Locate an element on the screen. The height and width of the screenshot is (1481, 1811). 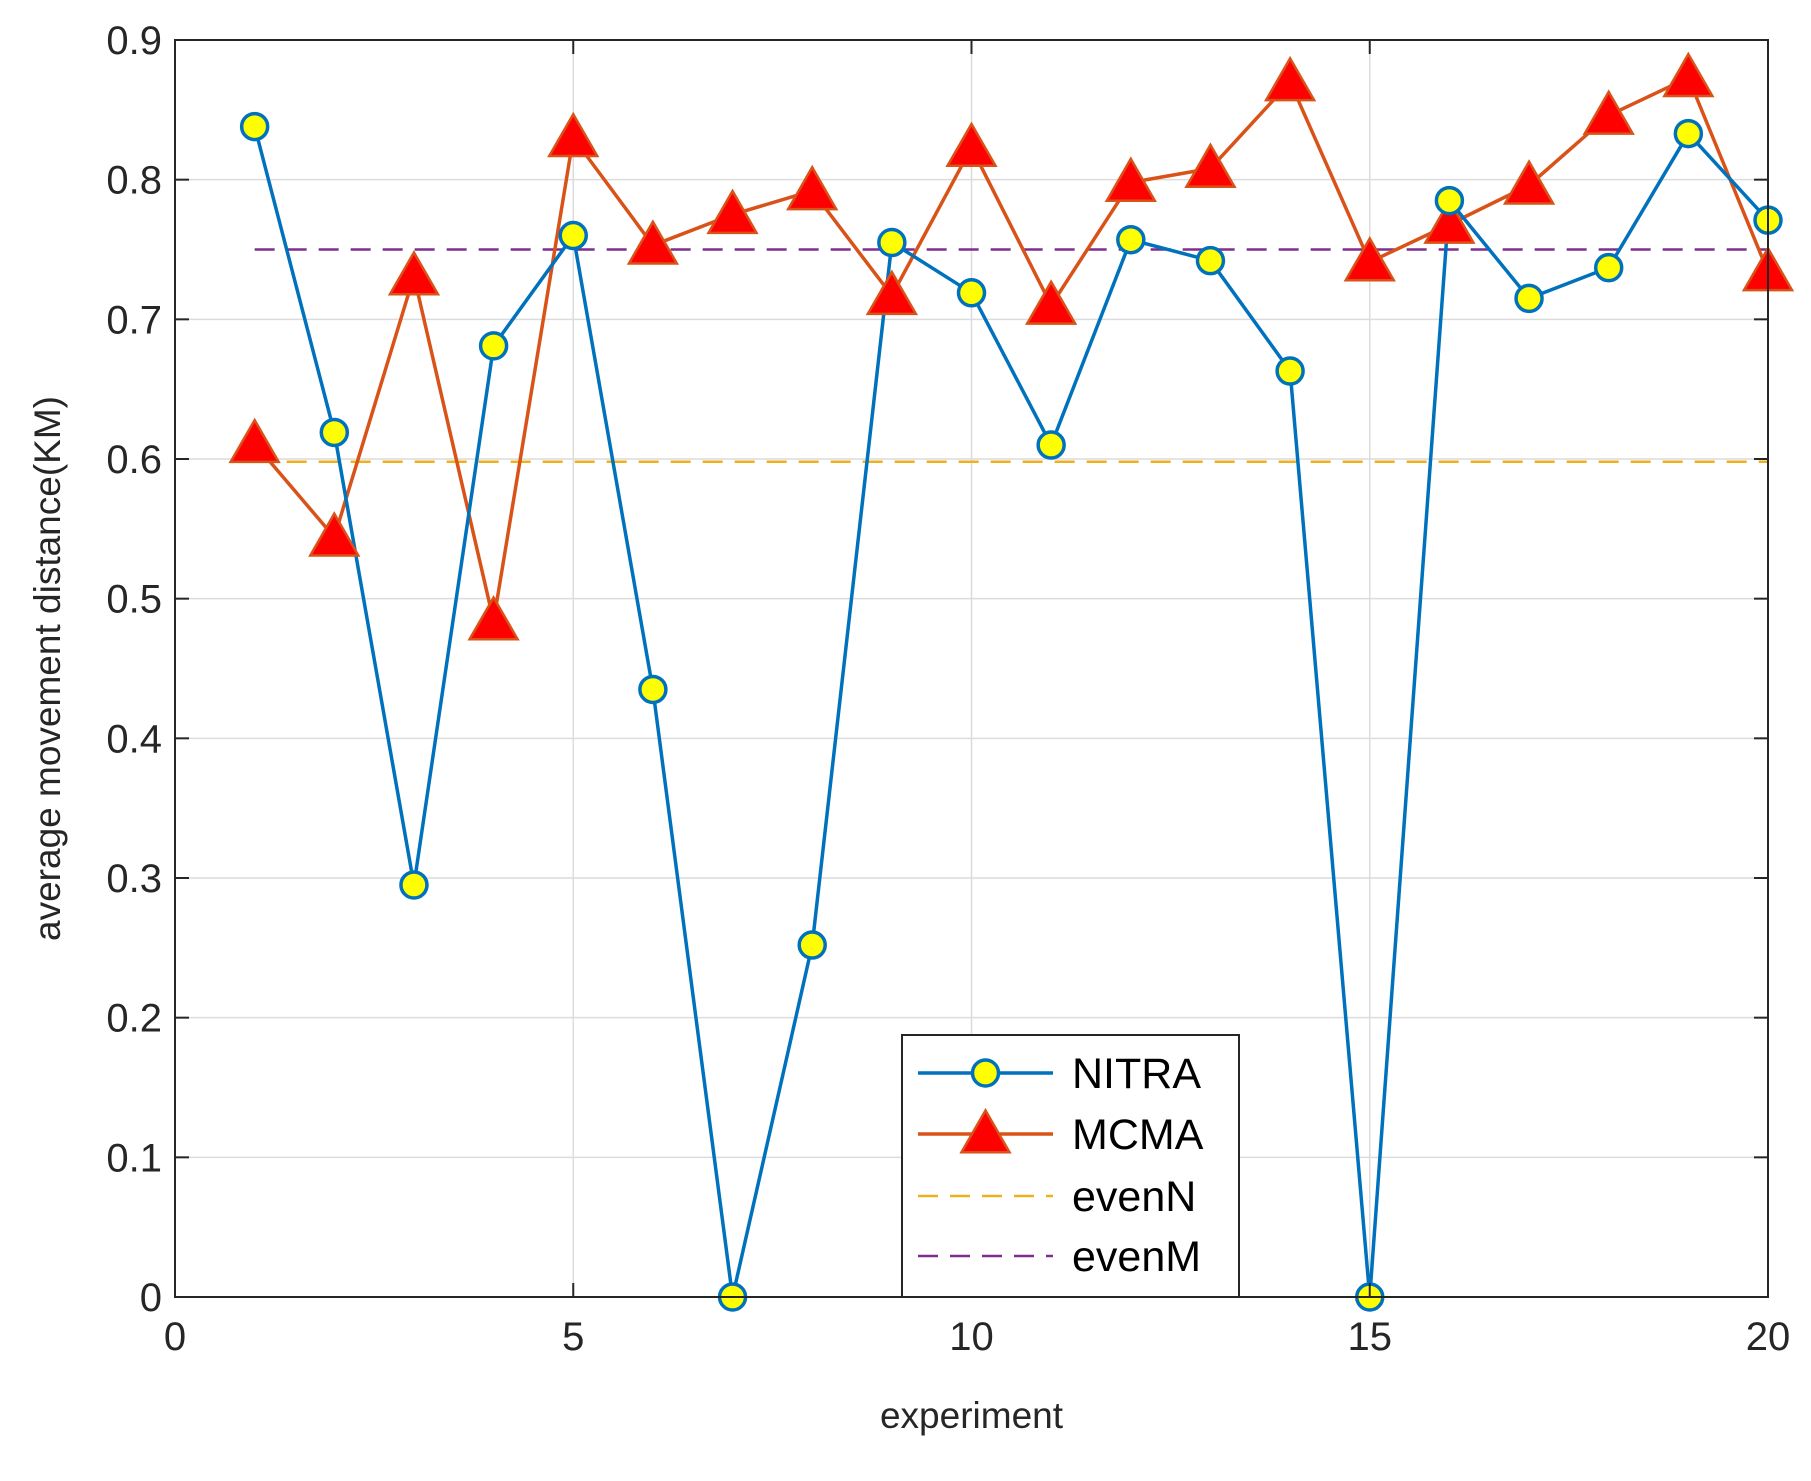
legend-label-NITRA: NITRA is located at coordinates (1136, 1074).